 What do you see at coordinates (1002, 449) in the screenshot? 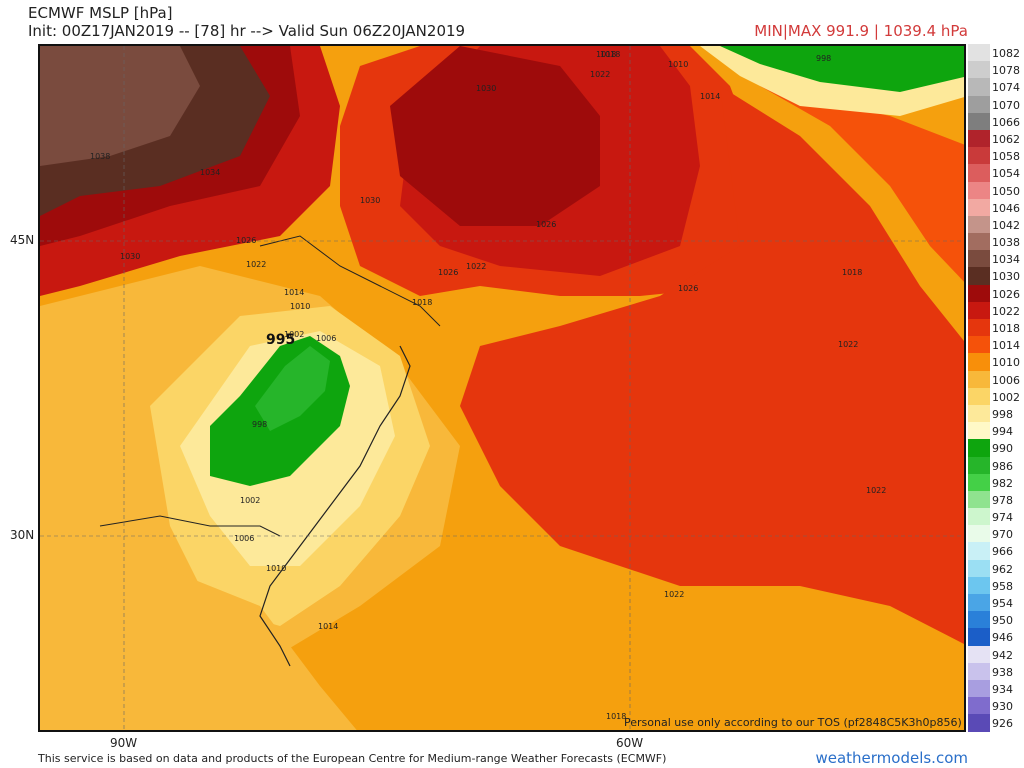
I see `colorbar-label: 990` at bounding box center [1002, 449].